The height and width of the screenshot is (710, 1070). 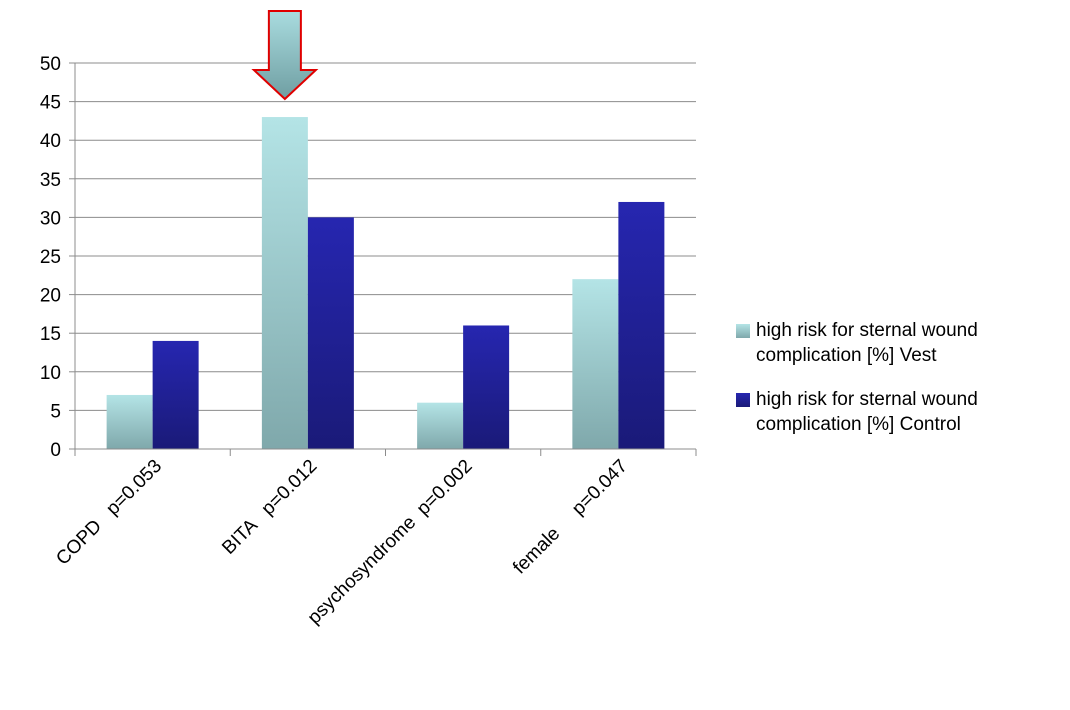 I want to click on y-tick-label: 10, so click(x=50, y=373).